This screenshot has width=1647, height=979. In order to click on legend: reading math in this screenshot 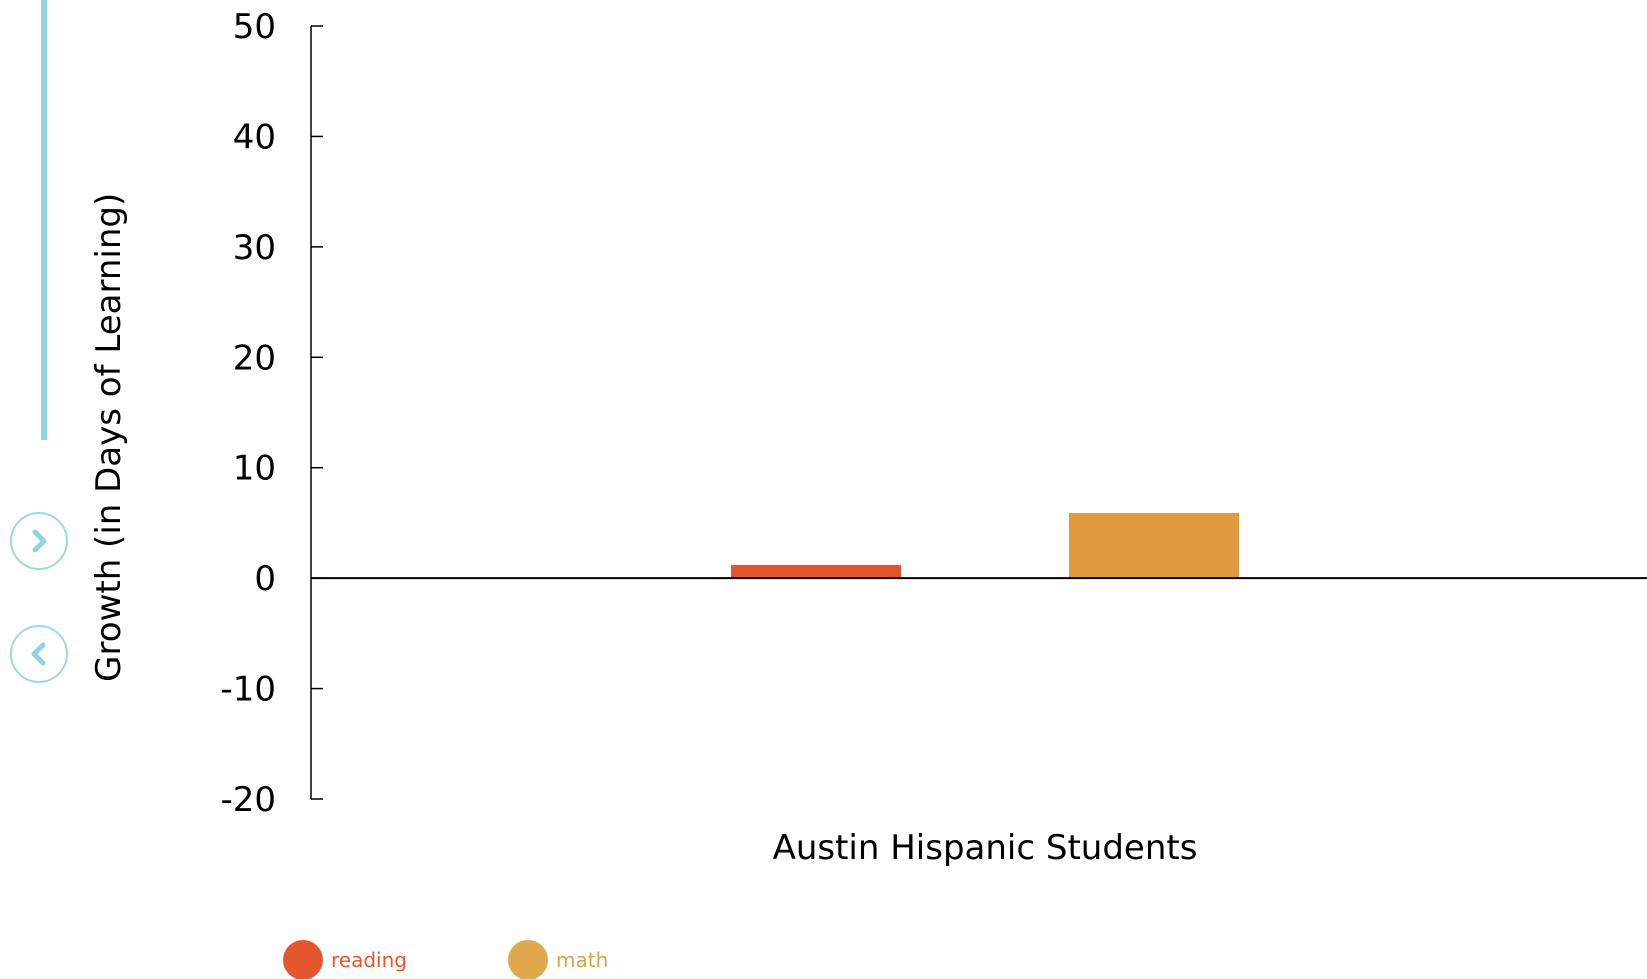, I will do `click(445, 959)`.